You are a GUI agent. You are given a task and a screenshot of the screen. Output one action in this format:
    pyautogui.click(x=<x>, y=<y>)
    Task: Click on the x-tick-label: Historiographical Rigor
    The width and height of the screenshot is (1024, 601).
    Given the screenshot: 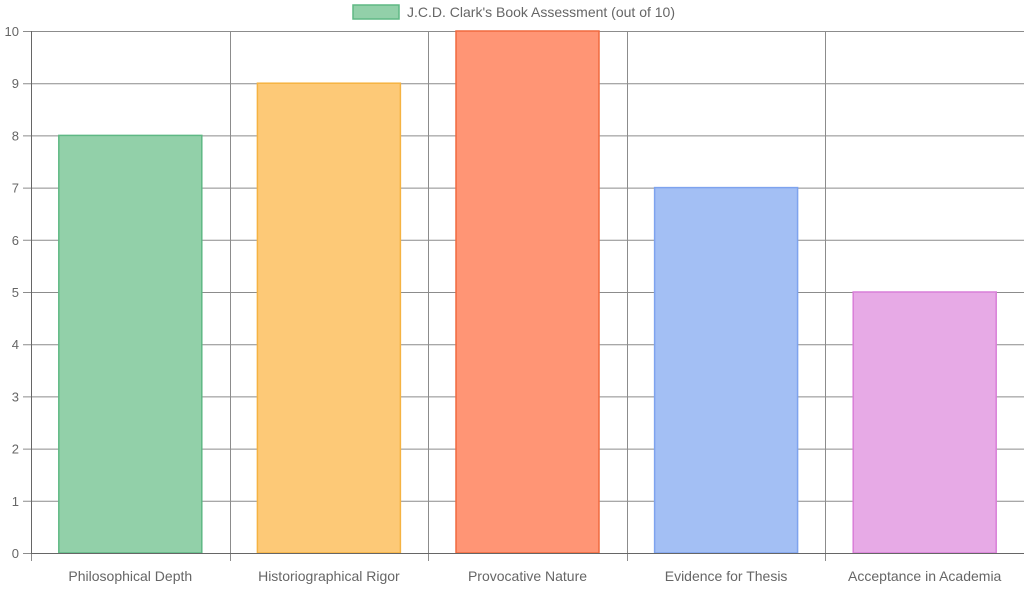 What is the action you would take?
    pyautogui.click(x=329, y=576)
    